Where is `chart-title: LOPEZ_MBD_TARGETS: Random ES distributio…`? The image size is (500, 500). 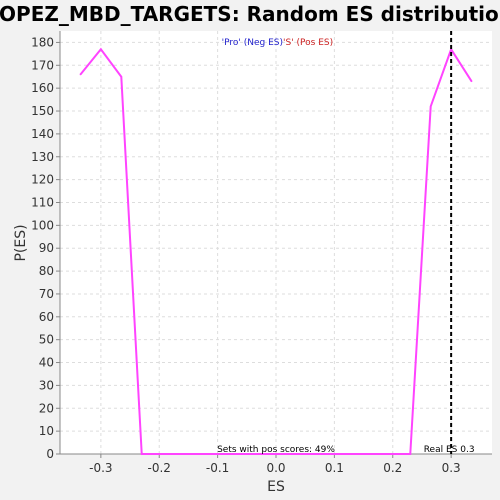 chart-title: LOPEZ_MBD_TARGETS: Random ES distributio… is located at coordinates (250, 14).